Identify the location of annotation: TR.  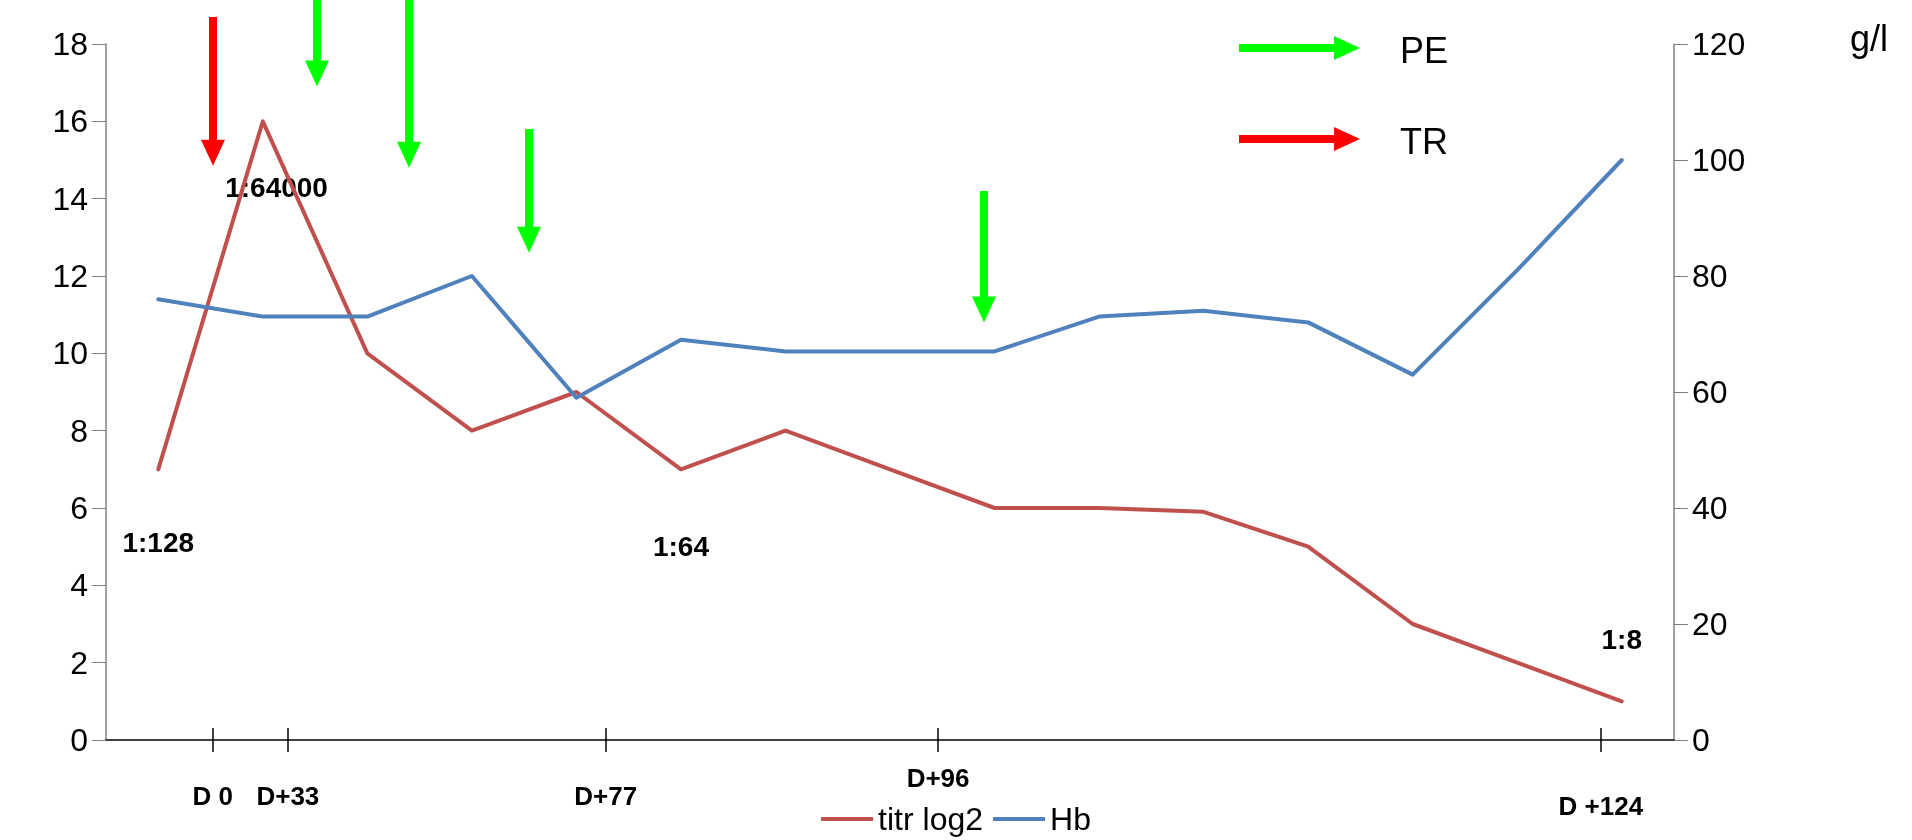
(1424, 141).